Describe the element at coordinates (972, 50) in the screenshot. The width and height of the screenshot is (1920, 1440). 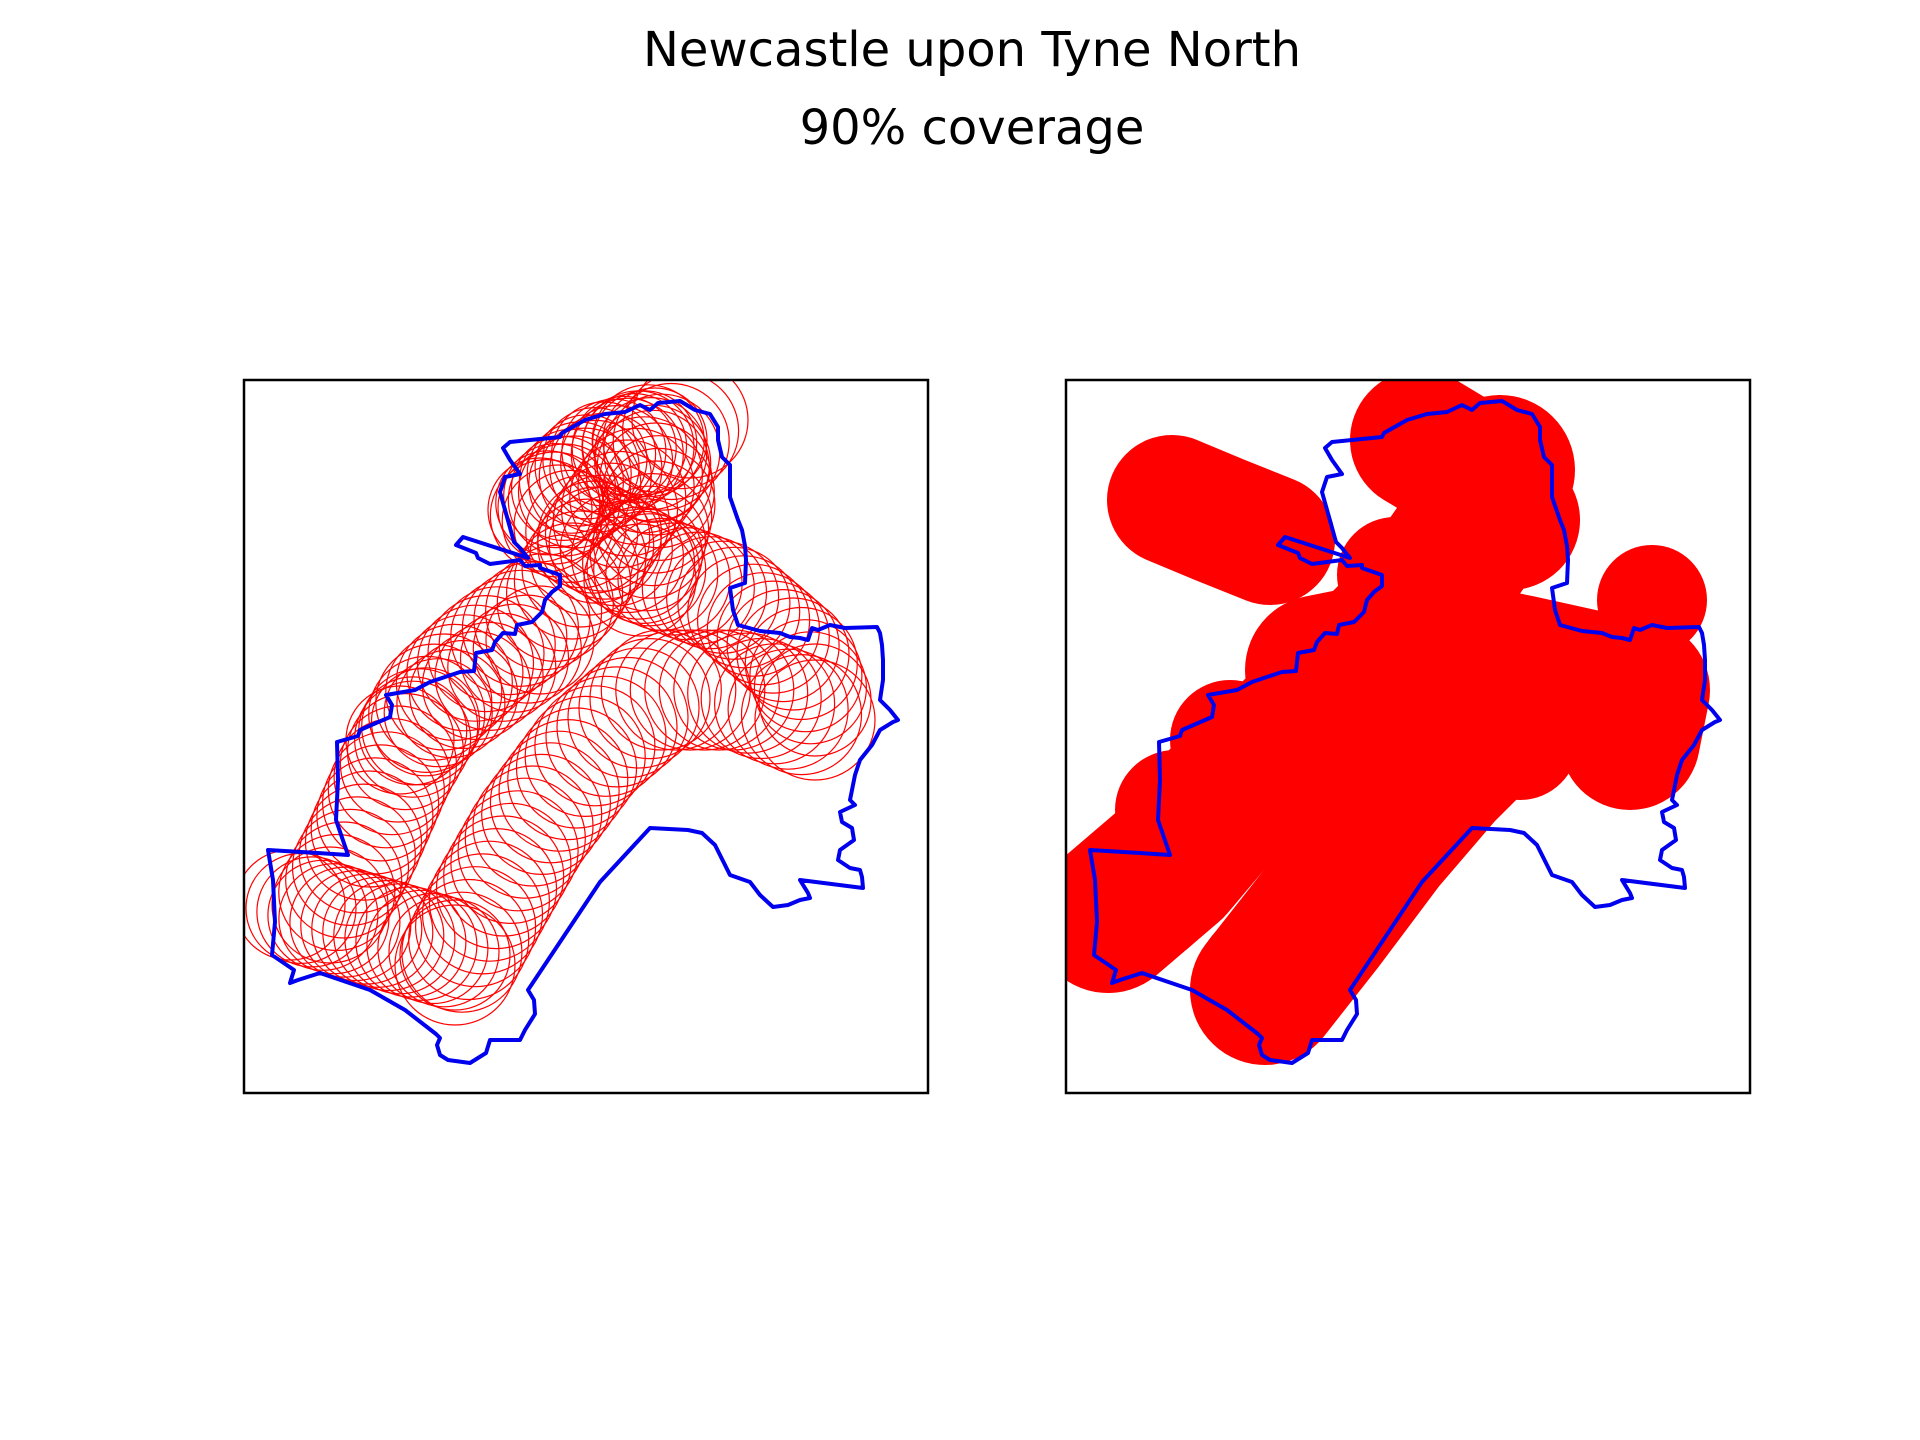
I see `figure-title: Newcastle upon Tyne North` at that location.